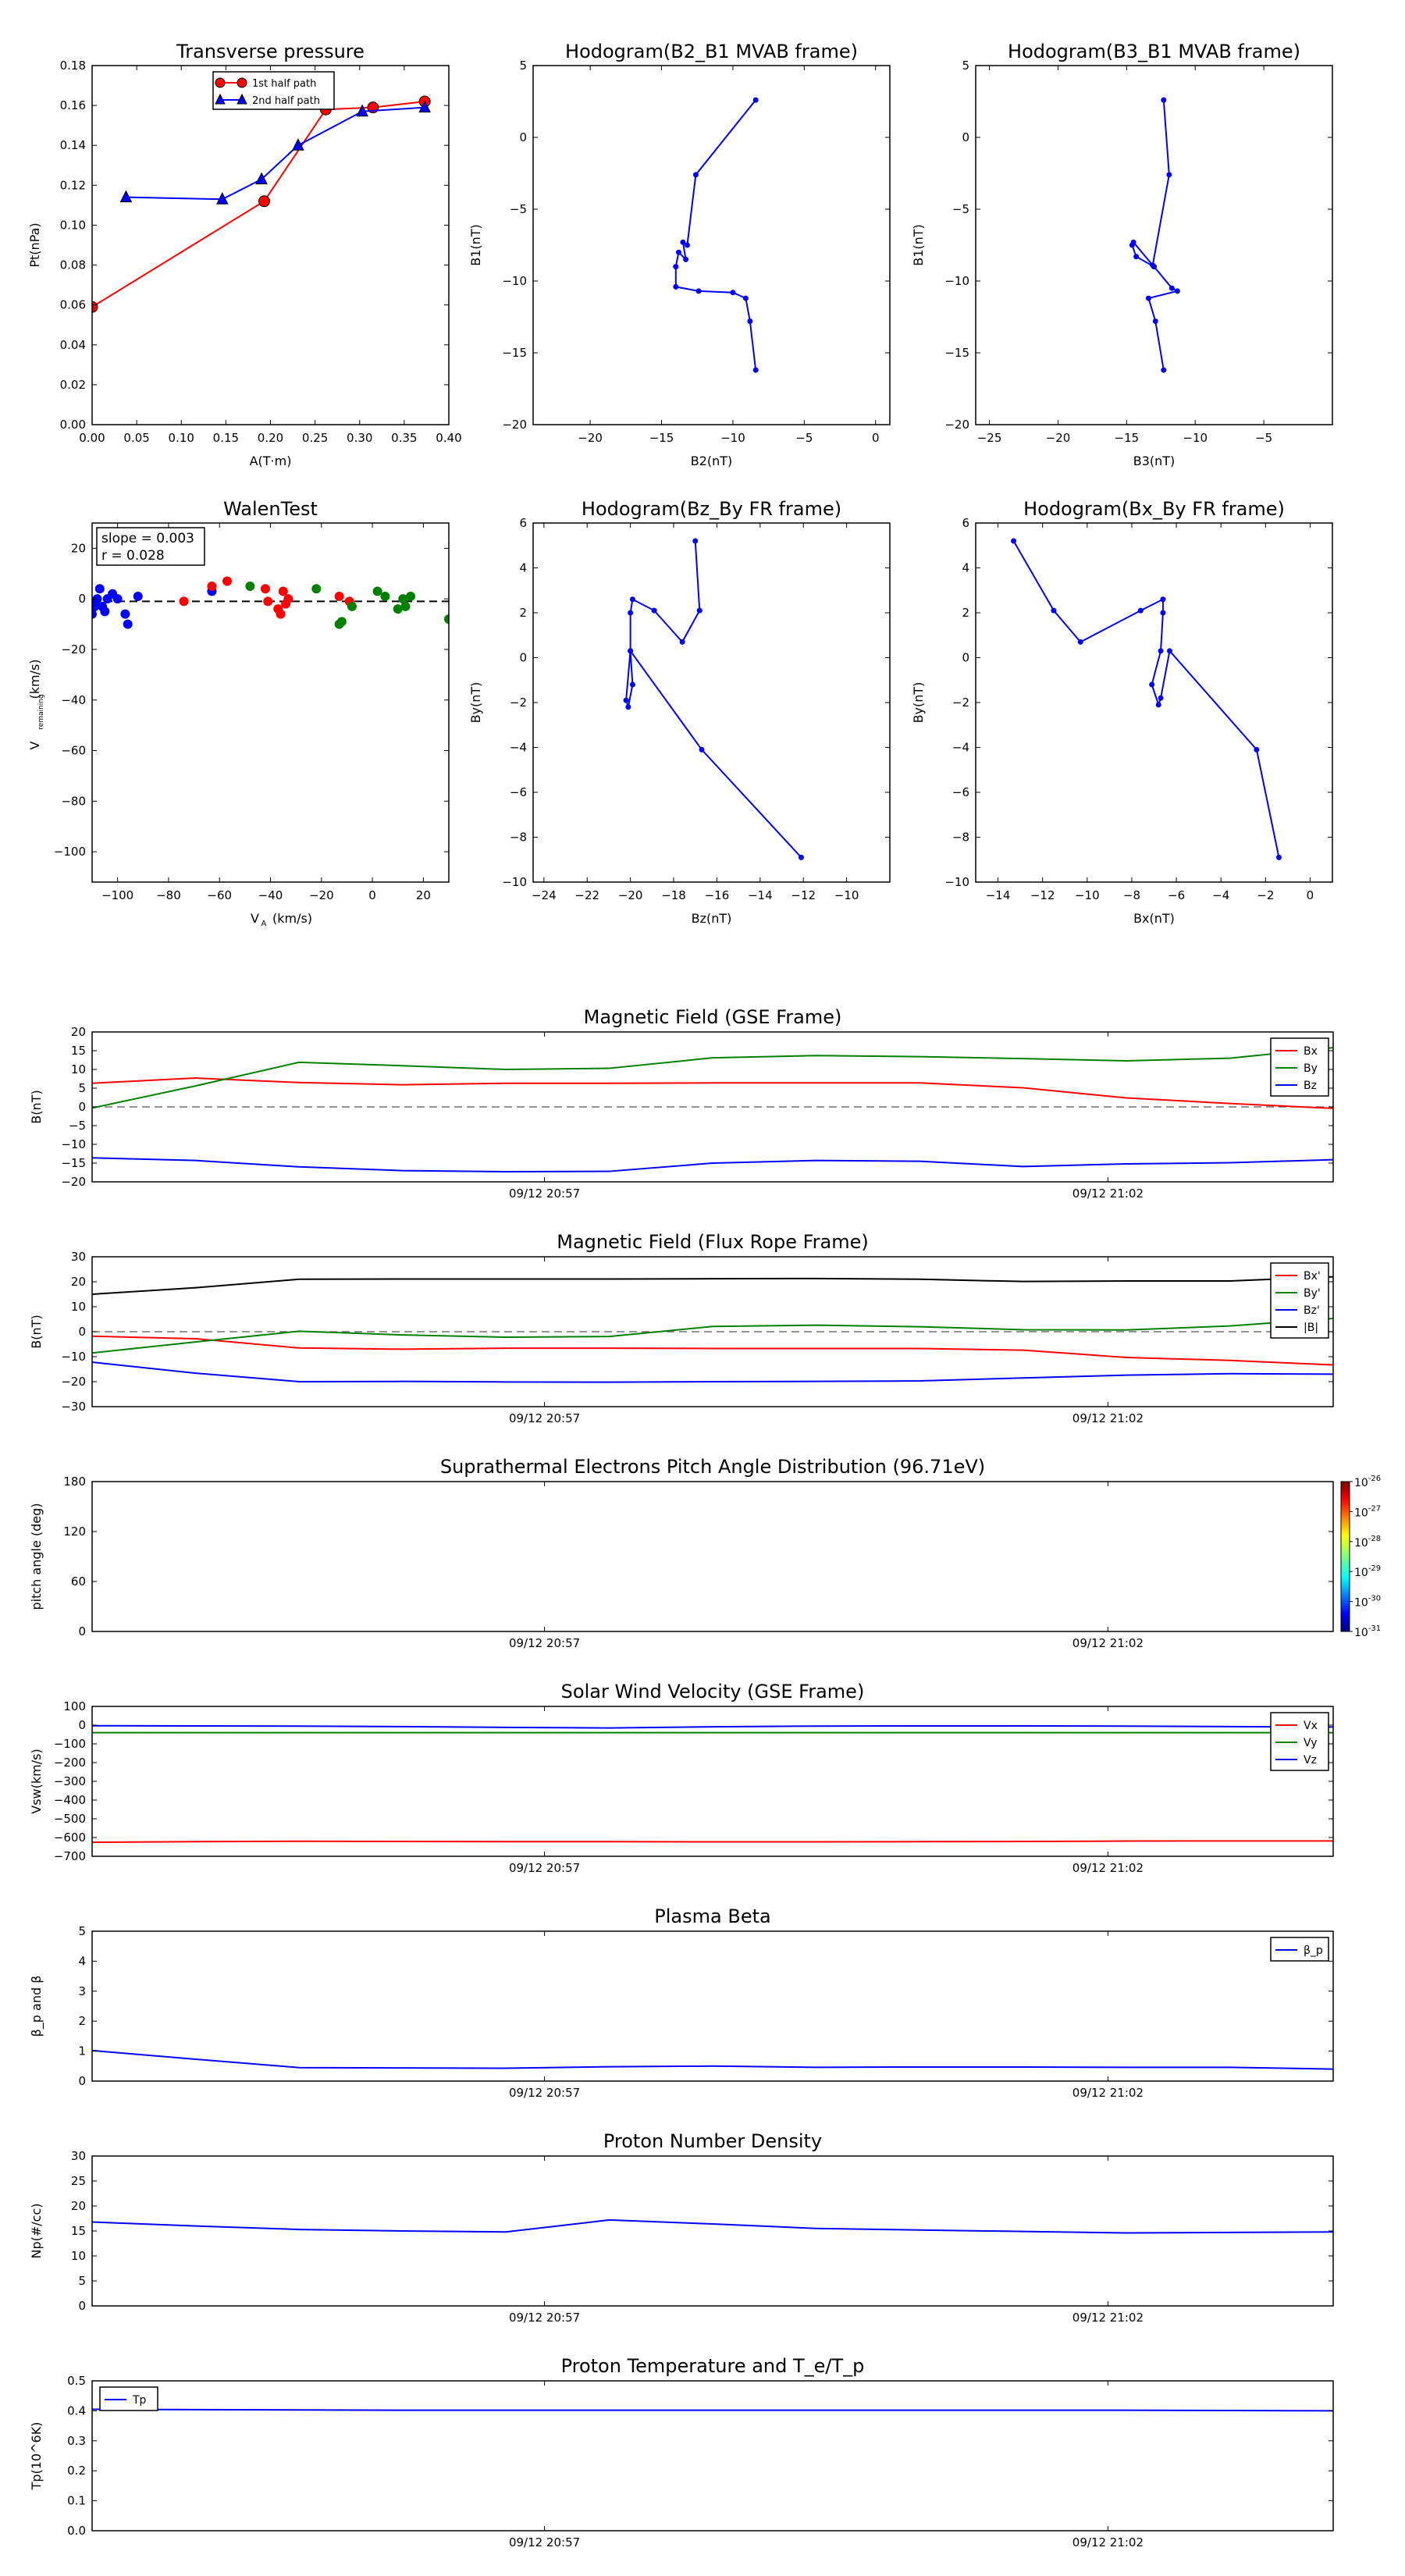 The height and width of the screenshot is (2576, 1405). Describe the element at coordinates (1310, 1760) in the screenshot. I see `legend-label: Vz` at that location.